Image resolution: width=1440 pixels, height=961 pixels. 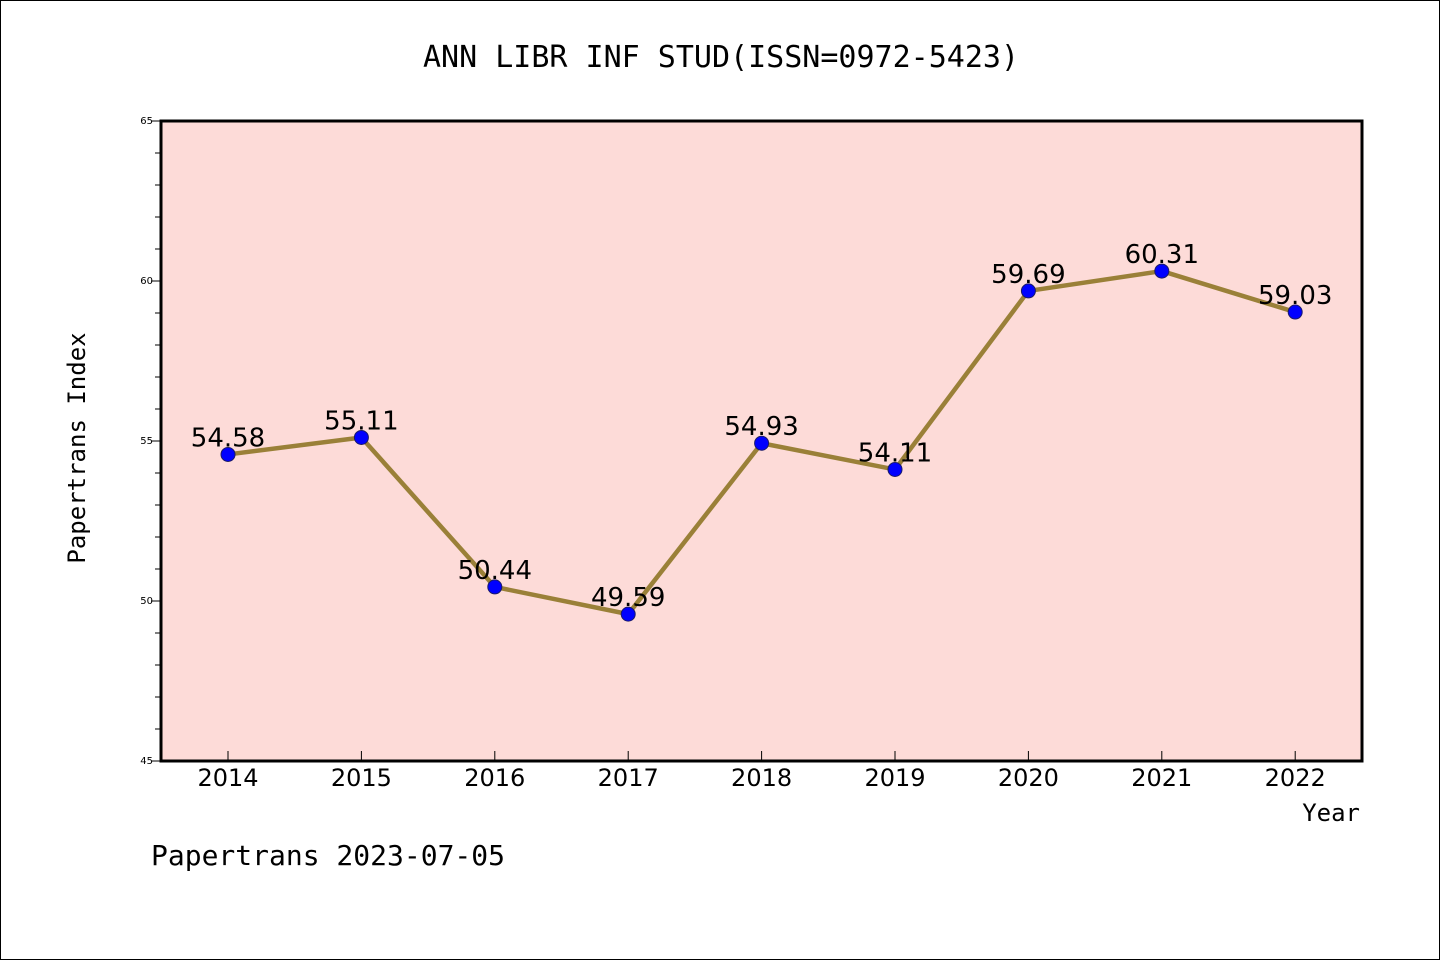 I want to click on x-axis: 2014 2015 2016 2017 2018 2019 2020 2021 2022, so click(x=761, y=771).